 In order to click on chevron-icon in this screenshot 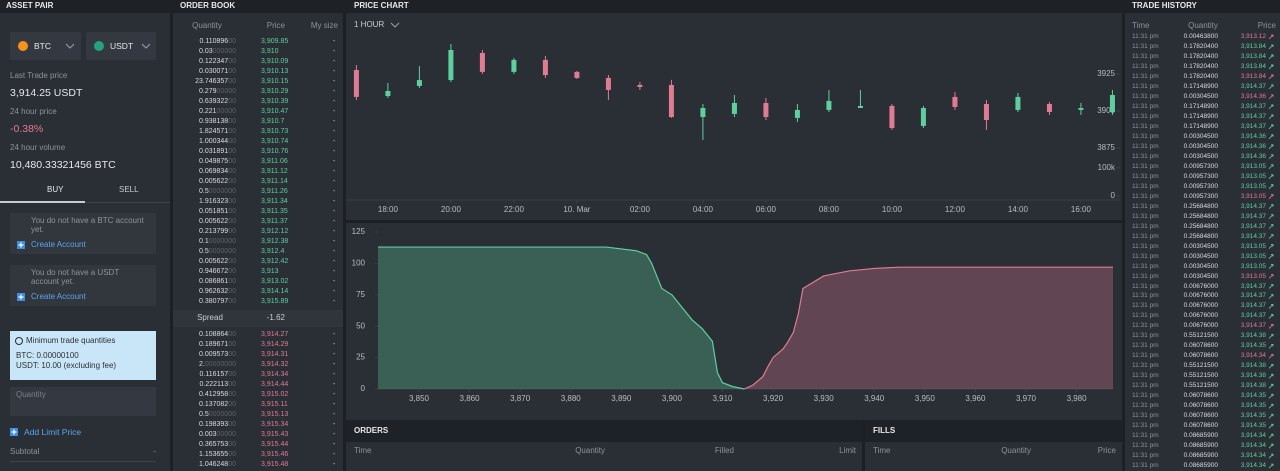, I will do `click(395, 25)`.